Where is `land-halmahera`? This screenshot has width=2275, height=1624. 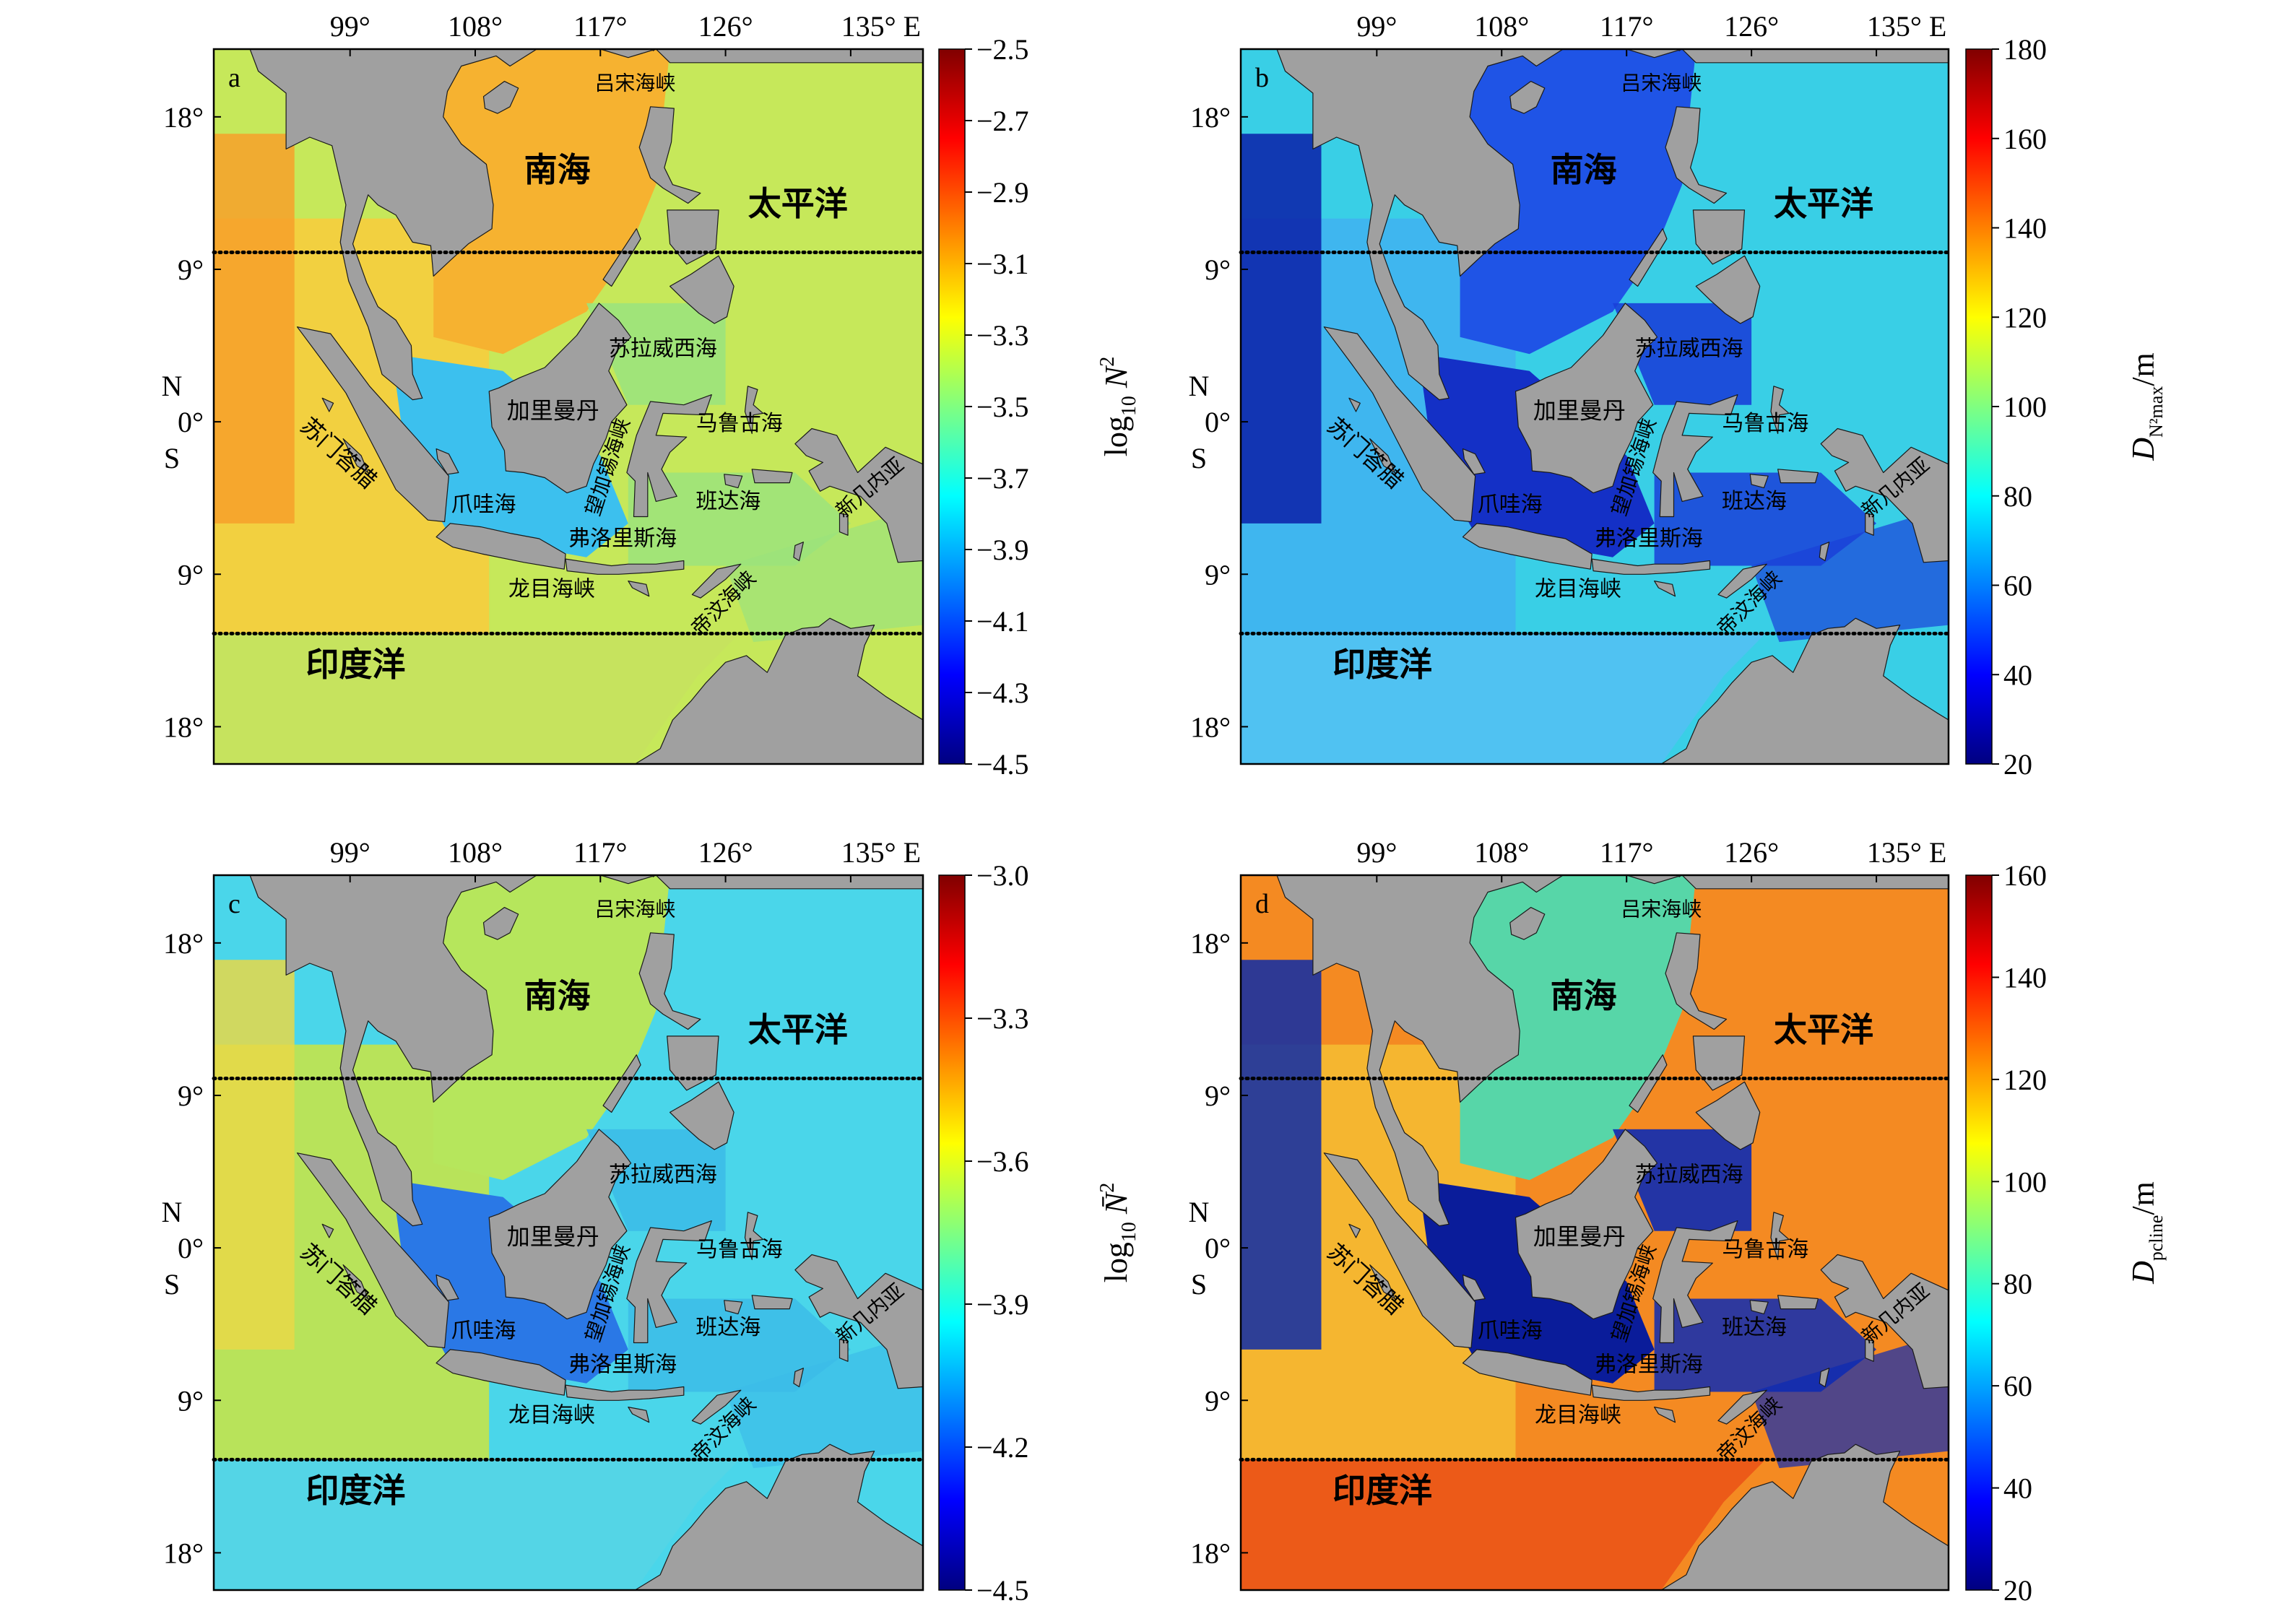
land-halmahera is located at coordinates (1780, 1236).